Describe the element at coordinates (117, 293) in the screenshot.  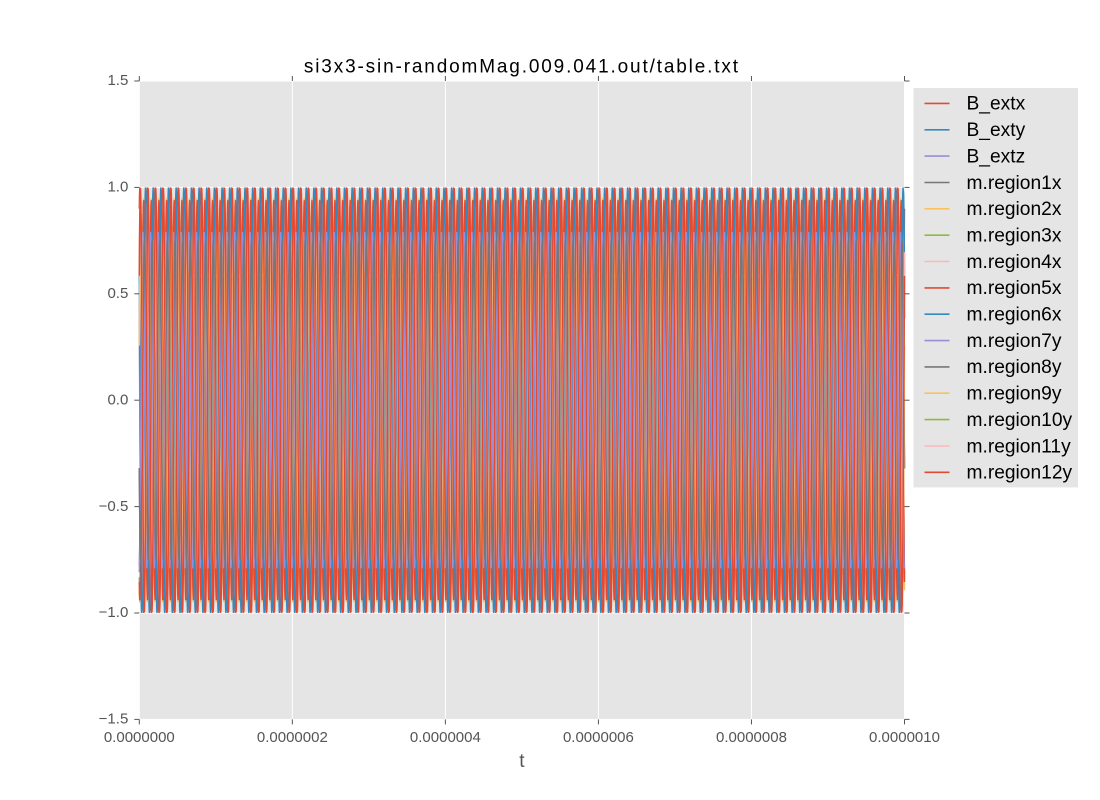
I see `svg-text: 0.5` at that location.